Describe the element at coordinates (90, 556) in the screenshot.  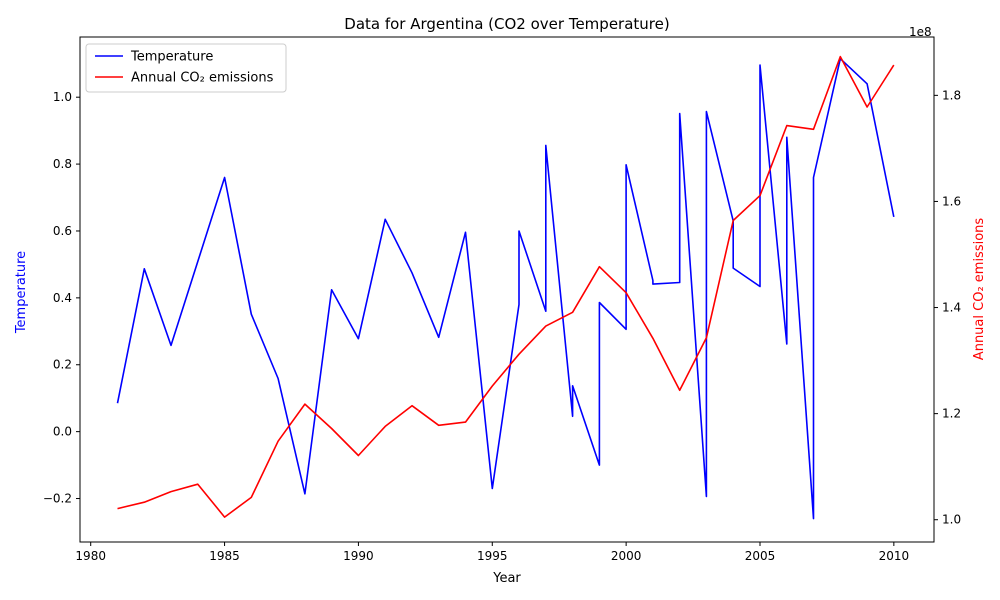
I see `x-tick-label: 1980` at that location.